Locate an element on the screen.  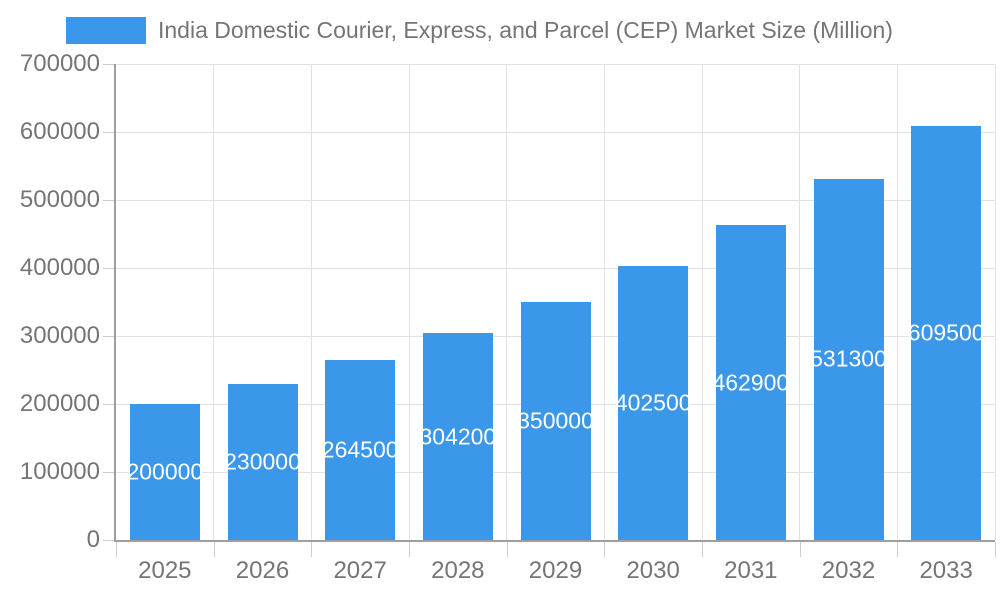
x-axis-tick-label: 2026 is located at coordinates (262, 570).